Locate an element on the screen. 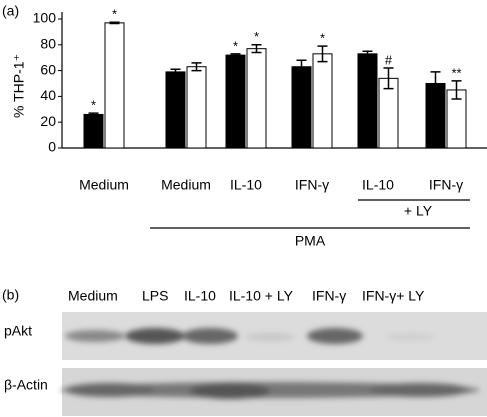 The image size is (487, 417). y-tick-label: 100 is located at coordinates (45, 18).